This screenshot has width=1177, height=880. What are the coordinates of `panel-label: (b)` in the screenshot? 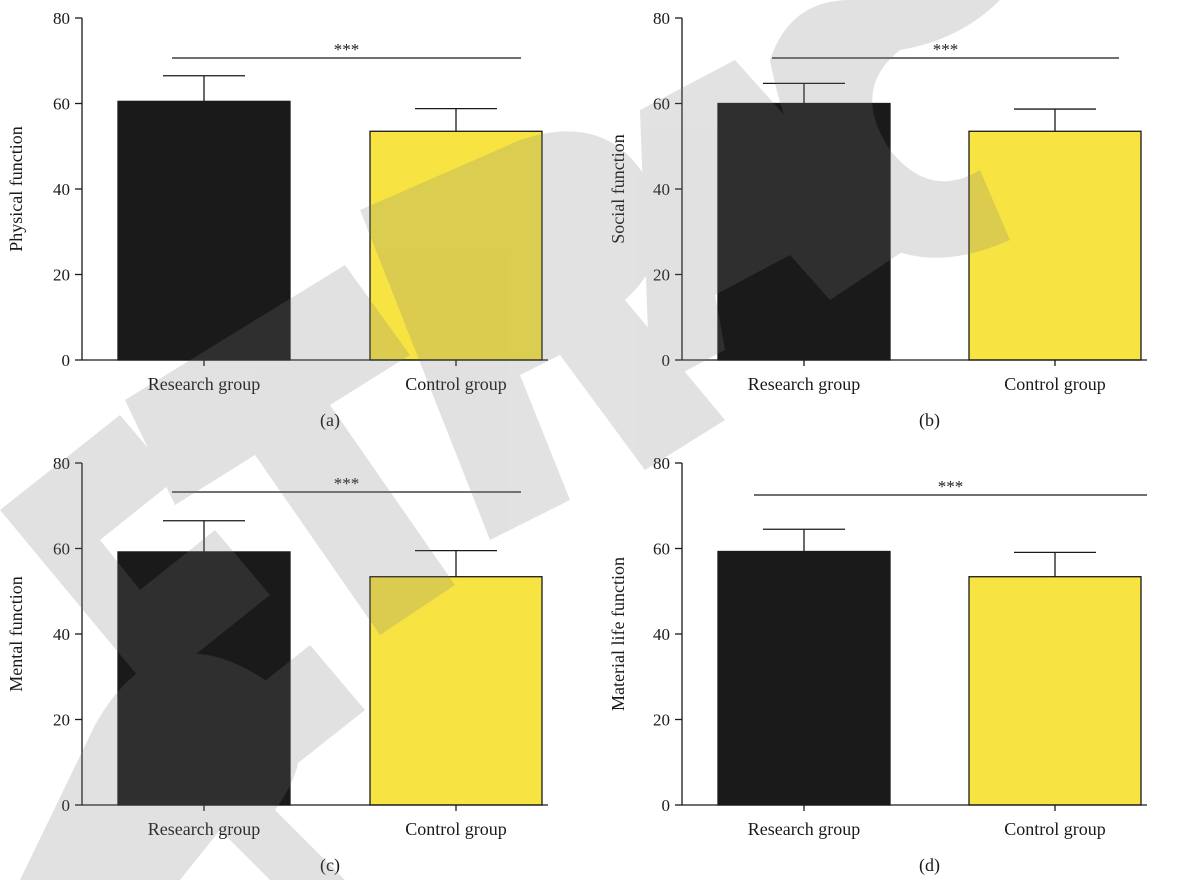 It's located at (929, 420).